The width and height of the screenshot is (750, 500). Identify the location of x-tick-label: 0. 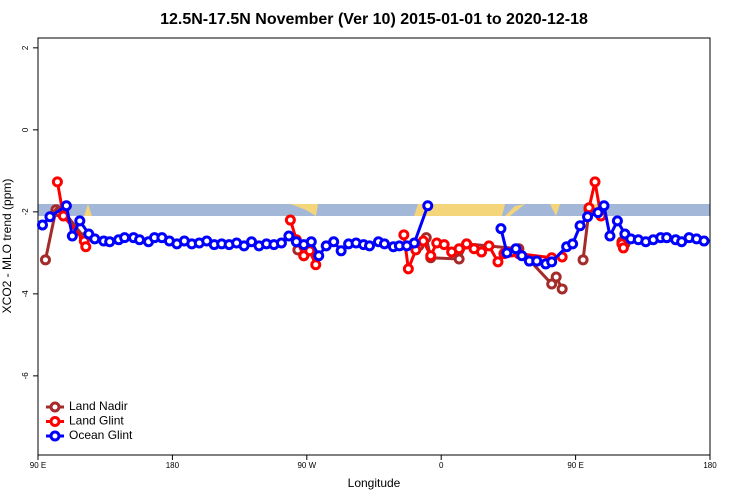
(441, 465).